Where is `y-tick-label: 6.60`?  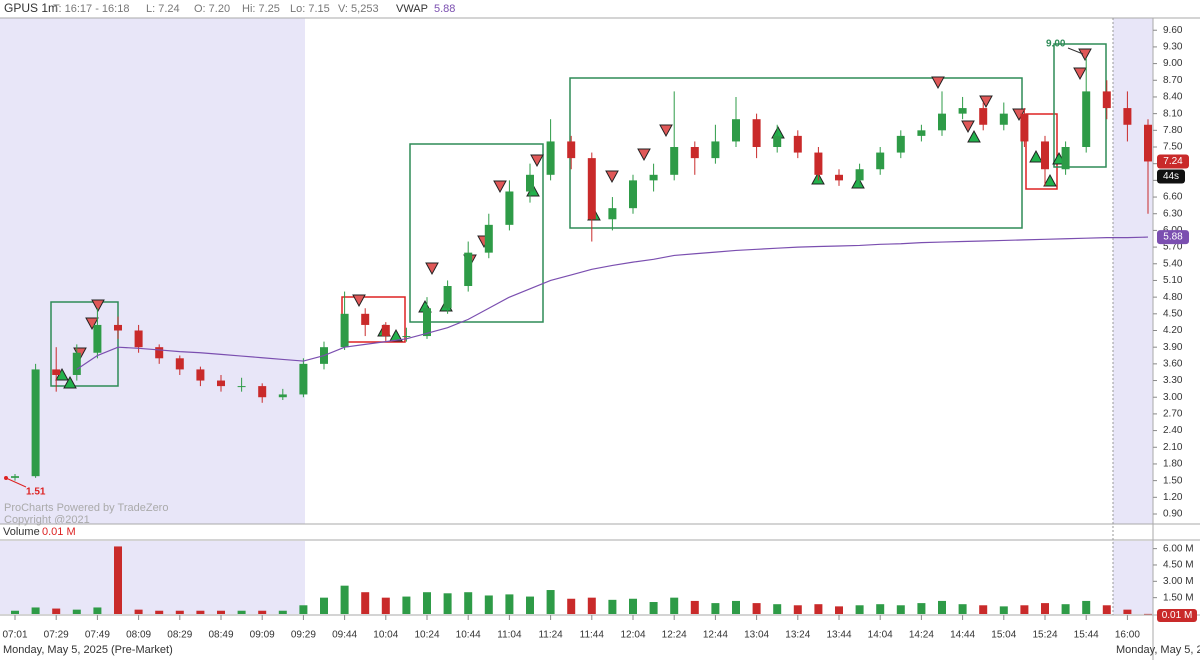
y-tick-label: 6.60 is located at coordinates (1173, 197).